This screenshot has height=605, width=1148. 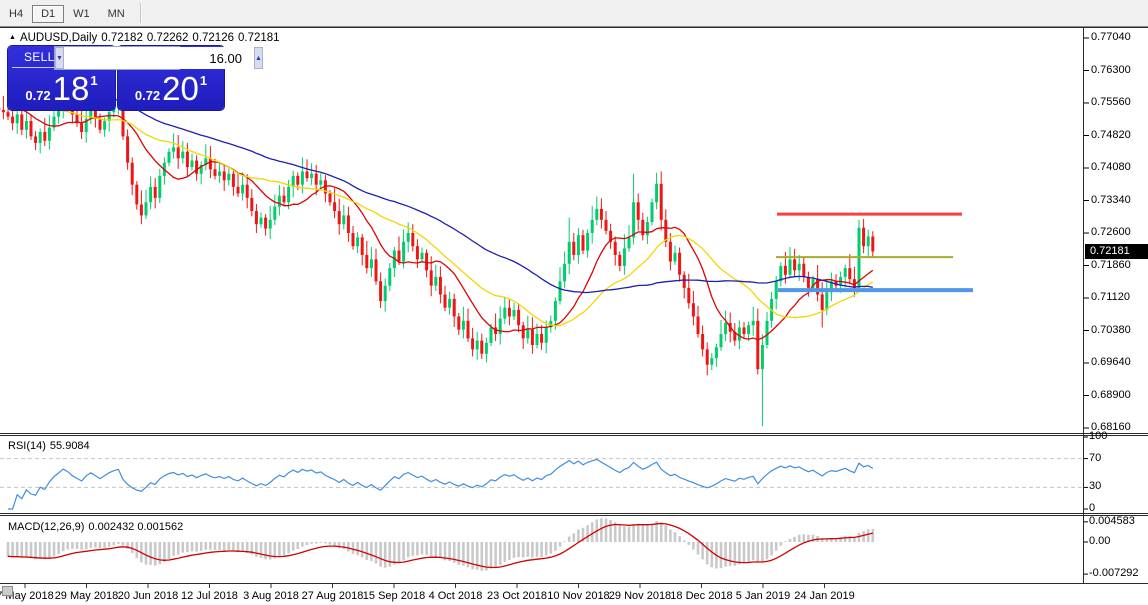 What do you see at coordinates (1111, 329) in the screenshot?
I see `price-axis-label: 0.70380` at bounding box center [1111, 329].